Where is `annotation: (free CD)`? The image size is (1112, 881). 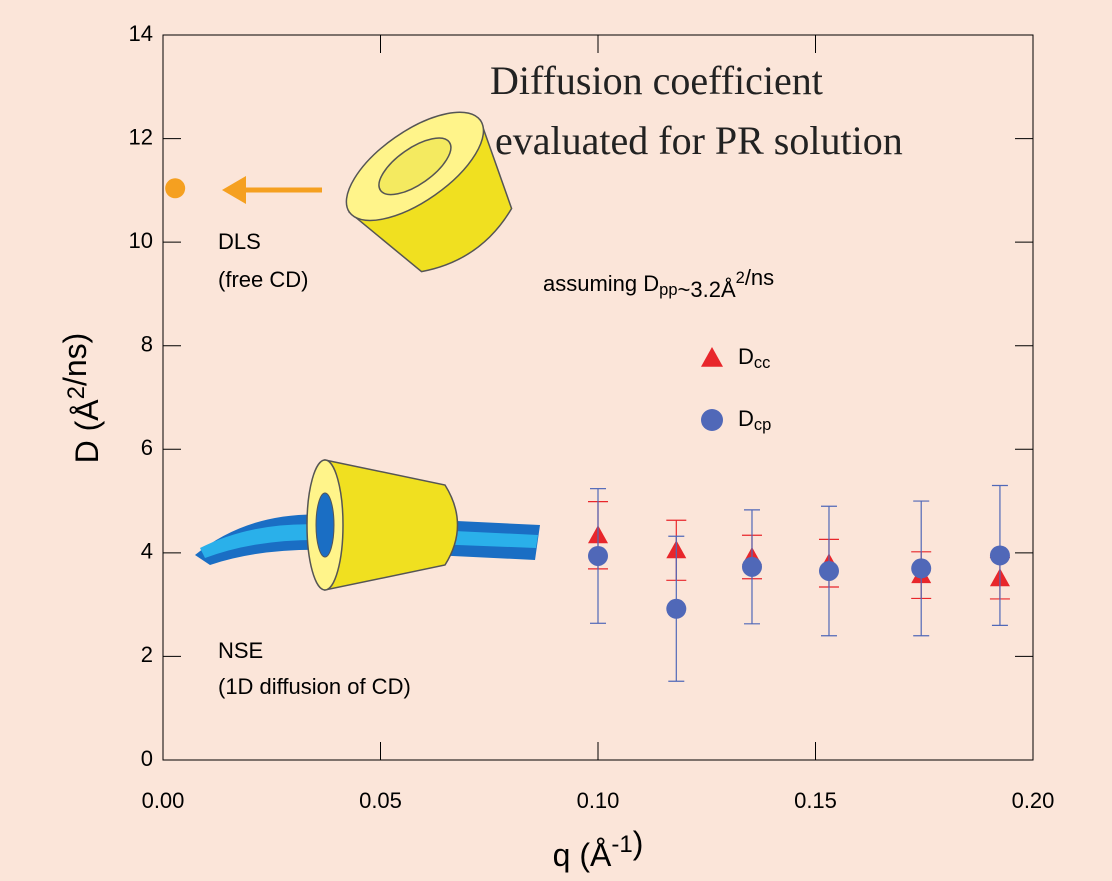
annotation: (free CD) is located at coordinates (263, 279).